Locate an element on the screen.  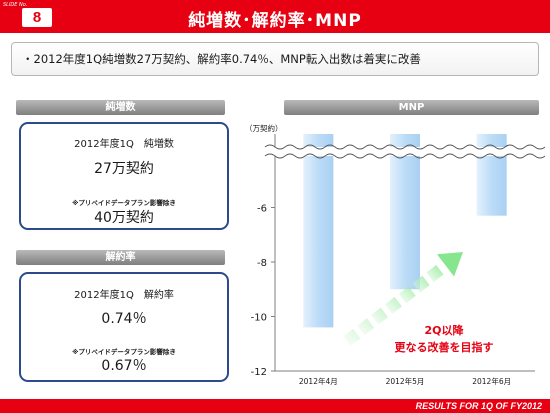
slide-number: 8 is located at coordinates (37, 17).